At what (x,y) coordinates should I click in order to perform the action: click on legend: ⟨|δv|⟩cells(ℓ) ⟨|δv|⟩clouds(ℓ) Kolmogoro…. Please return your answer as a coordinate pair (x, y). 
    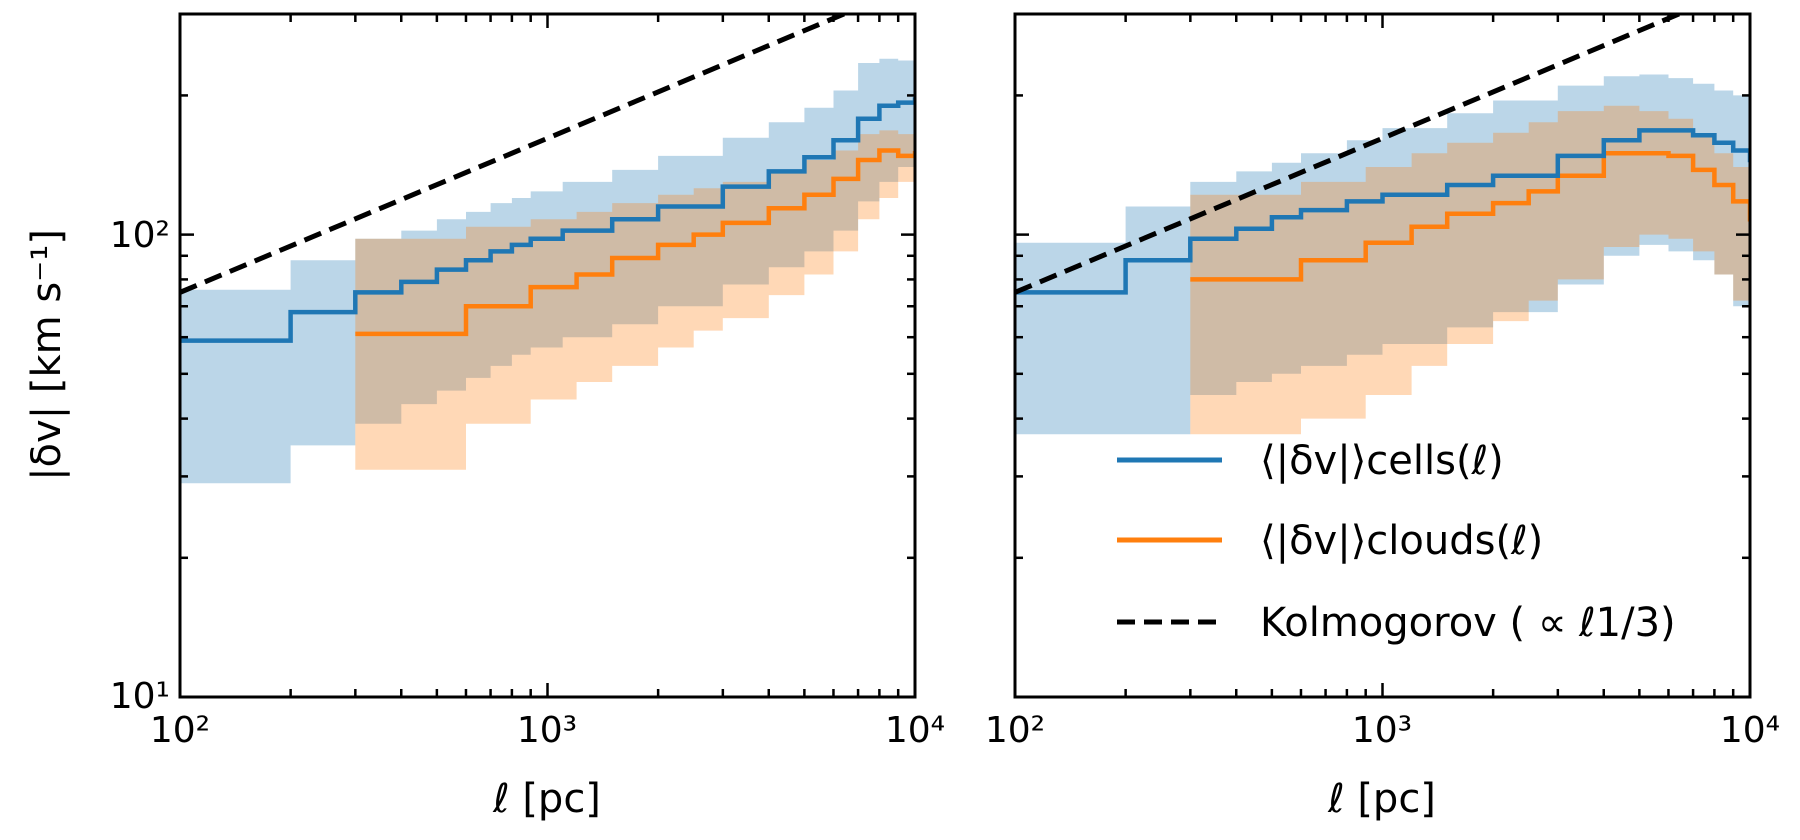
    Looking at the image, I should click on (1396, 542).